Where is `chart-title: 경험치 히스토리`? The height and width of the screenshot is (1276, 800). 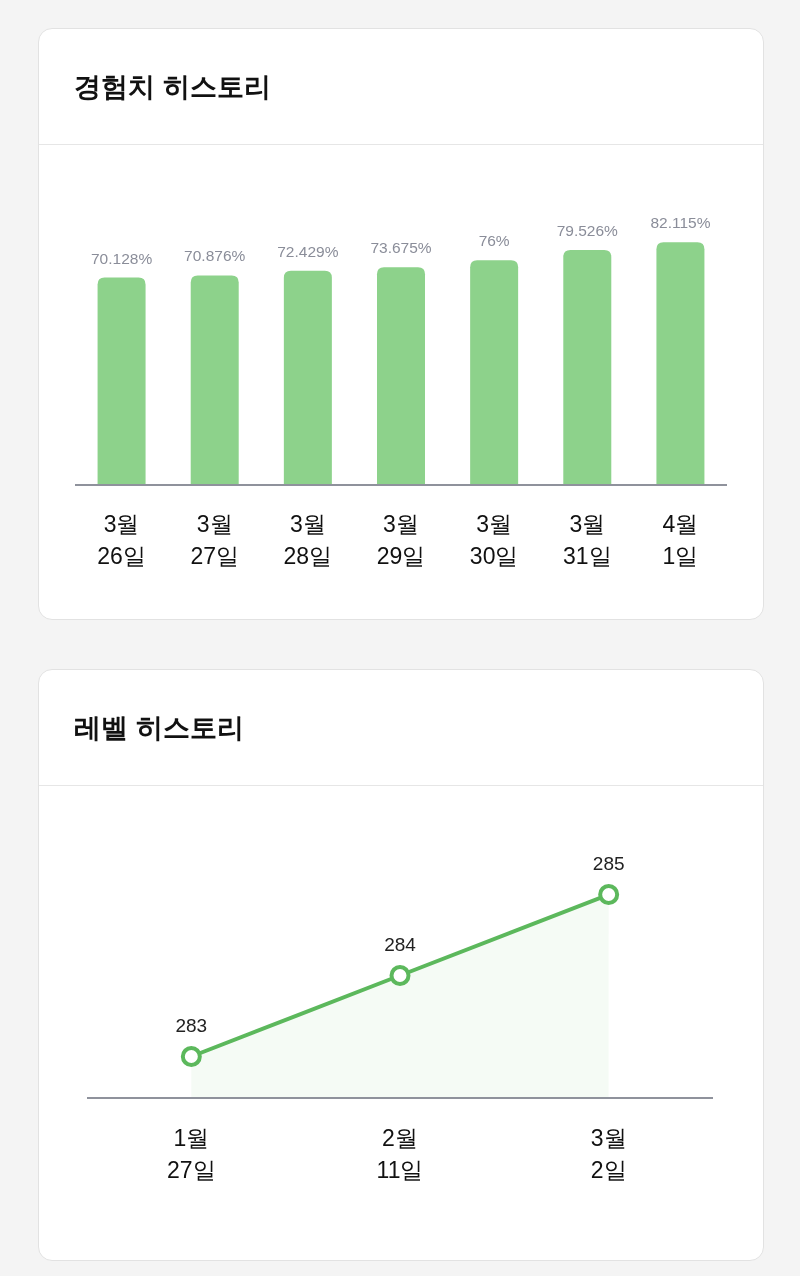 chart-title: 경험치 히스토리 is located at coordinates (401, 87).